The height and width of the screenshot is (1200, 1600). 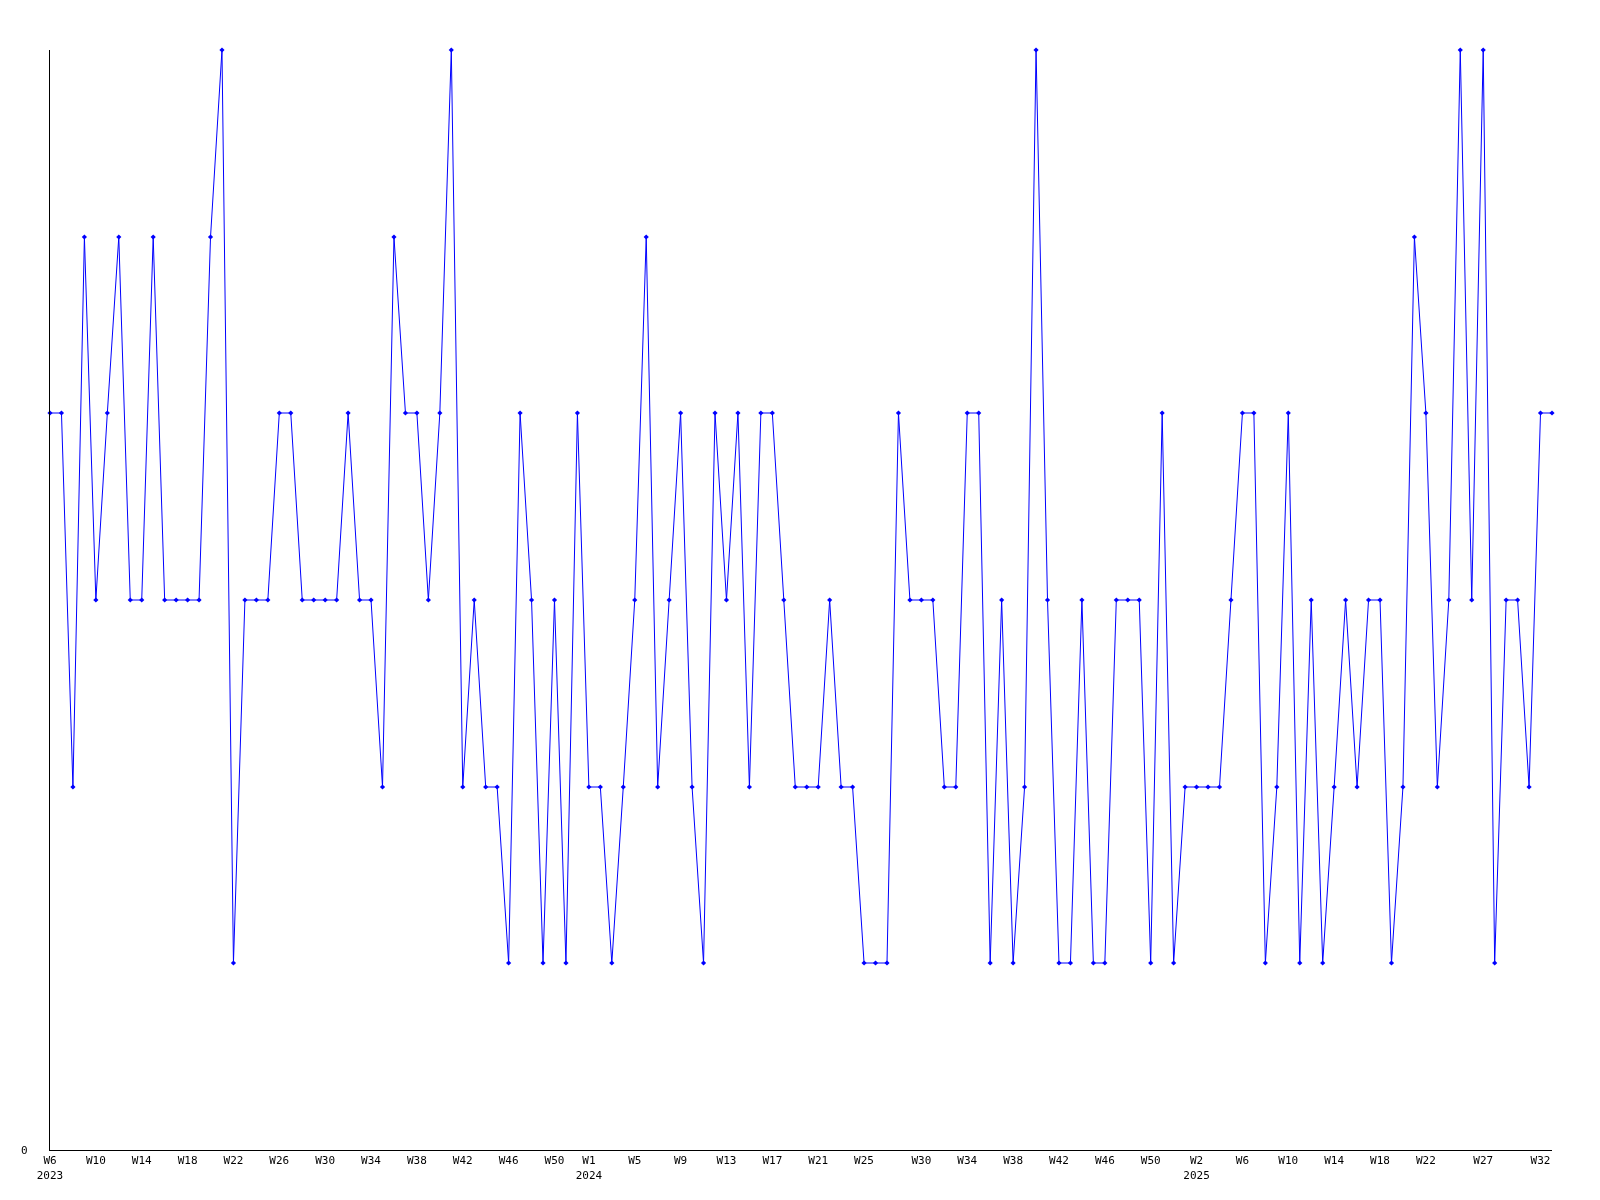 I want to click on x-tick-label: W25, so click(x=864, y=1161).